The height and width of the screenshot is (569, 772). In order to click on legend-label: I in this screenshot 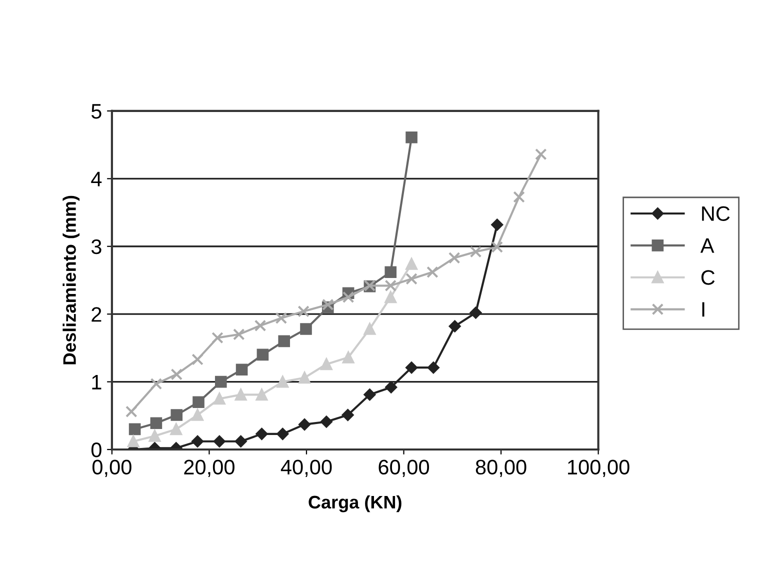, I will do `click(703, 309)`.